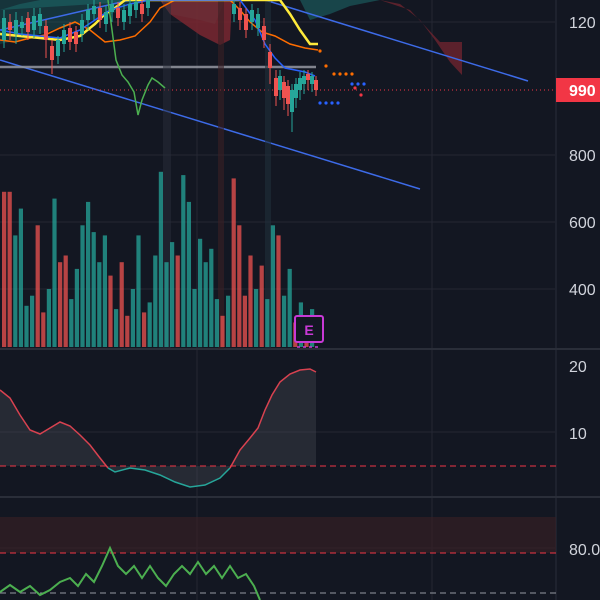 This screenshot has height=600, width=600. Describe the element at coordinates (130, 572) in the screenshot. I see `rsi-line` at that location.